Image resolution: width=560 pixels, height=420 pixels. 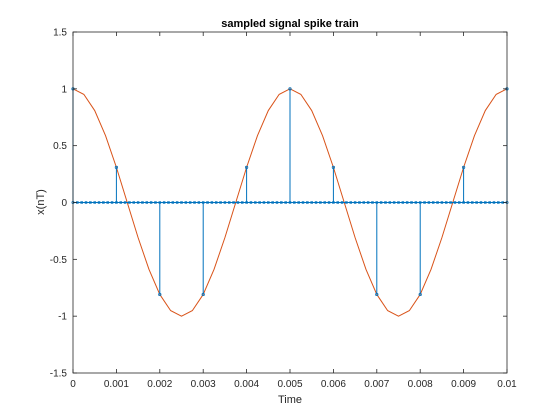 What do you see at coordinates (59, 374) in the screenshot?
I see `y-tick-label: -1.5` at bounding box center [59, 374].